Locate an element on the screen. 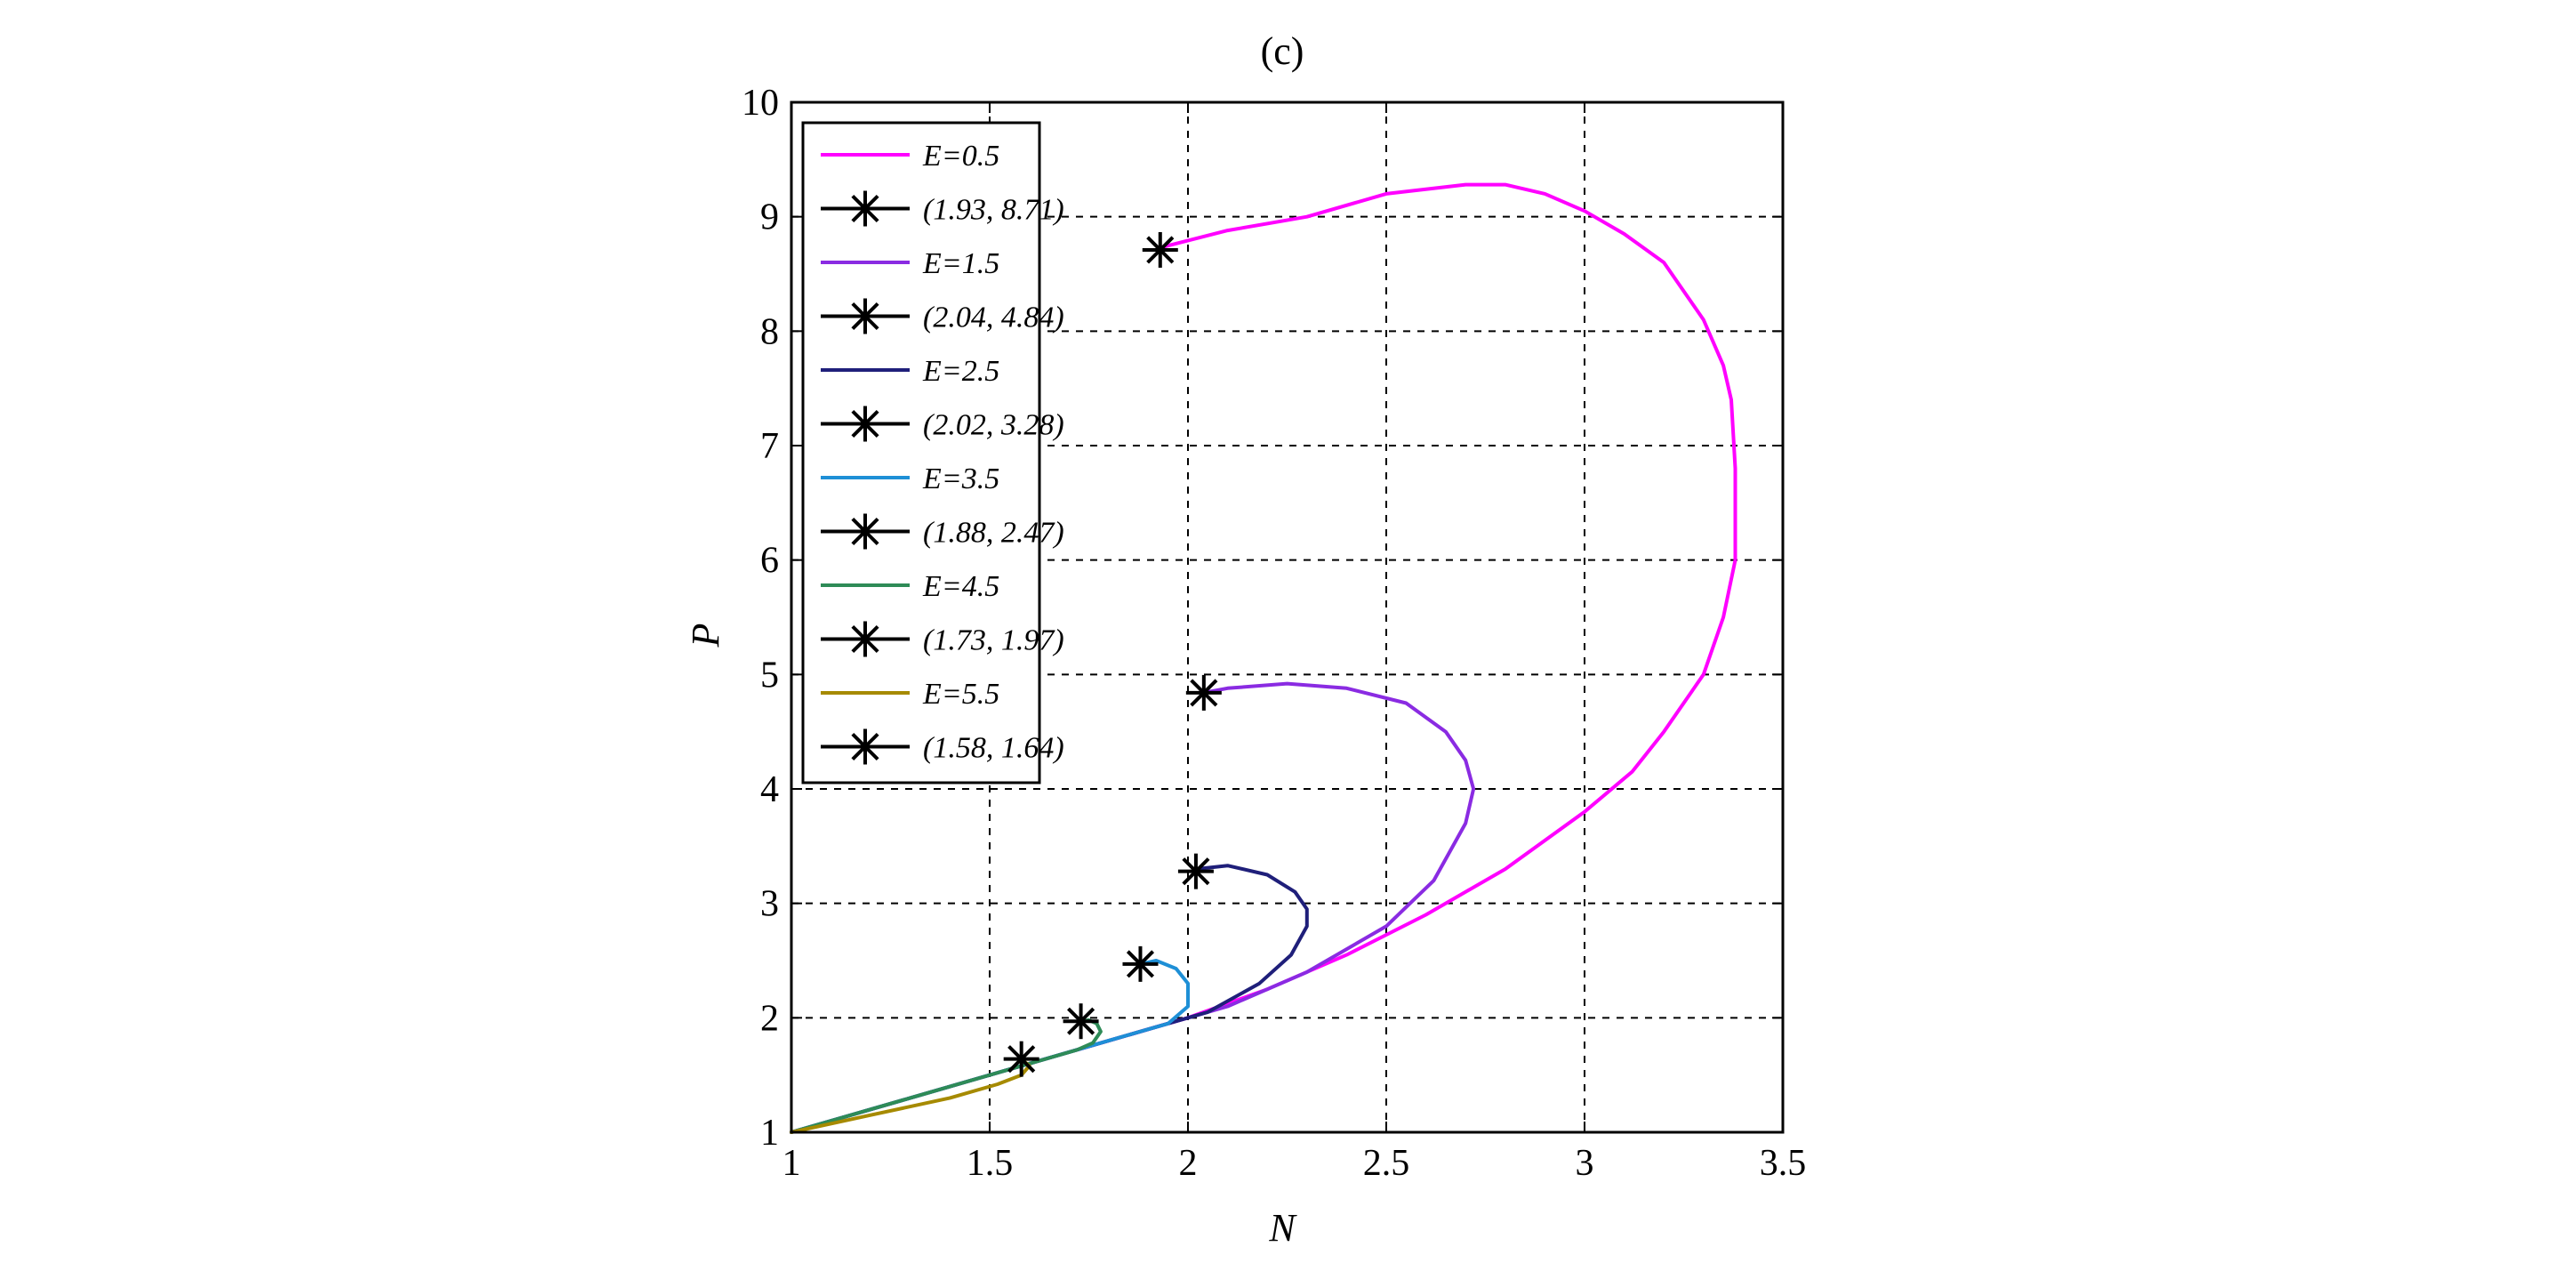 The image size is (2576, 1271). legend-item: E=2.5 is located at coordinates (910, 371).